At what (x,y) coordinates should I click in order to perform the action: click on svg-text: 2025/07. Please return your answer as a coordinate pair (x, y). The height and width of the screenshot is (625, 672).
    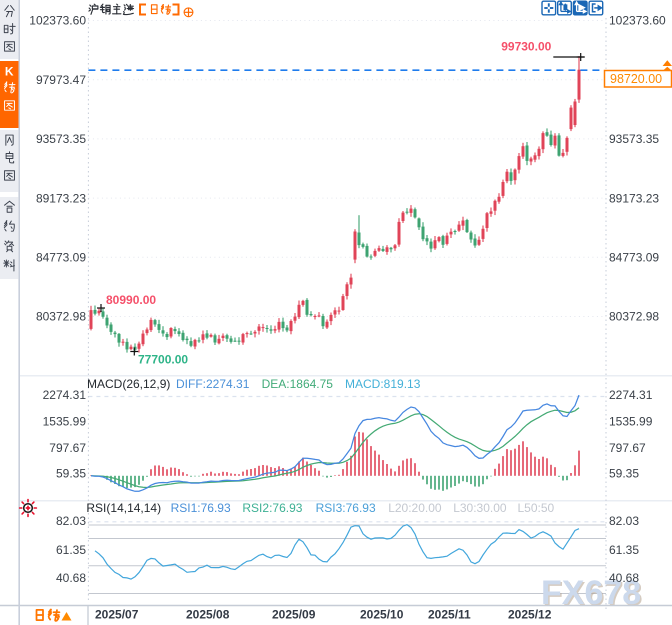
    Looking at the image, I should click on (117, 615).